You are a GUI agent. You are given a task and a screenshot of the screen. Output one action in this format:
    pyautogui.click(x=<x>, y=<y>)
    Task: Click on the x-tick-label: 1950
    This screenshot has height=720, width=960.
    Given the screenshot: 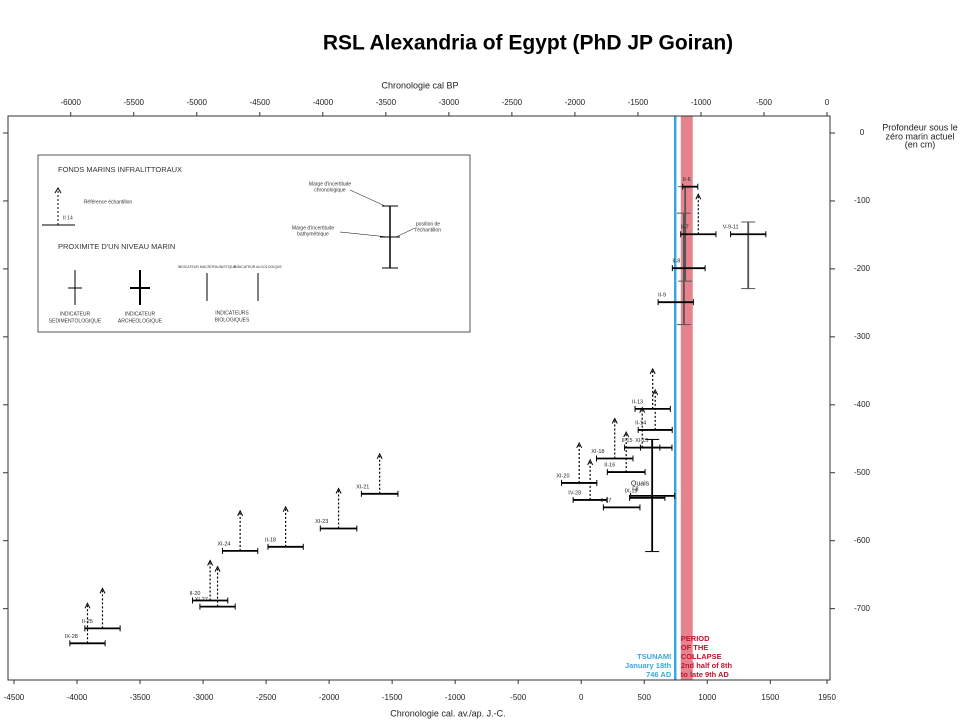 What is the action you would take?
    pyautogui.click(x=827, y=697)
    